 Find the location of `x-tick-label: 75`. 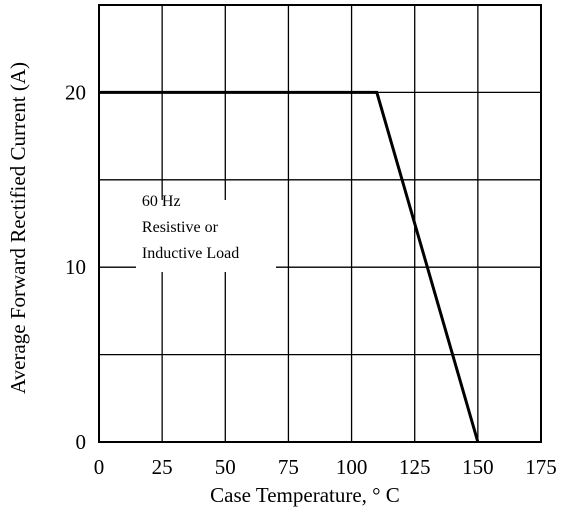

x-tick-label: 75 is located at coordinates (288, 467).